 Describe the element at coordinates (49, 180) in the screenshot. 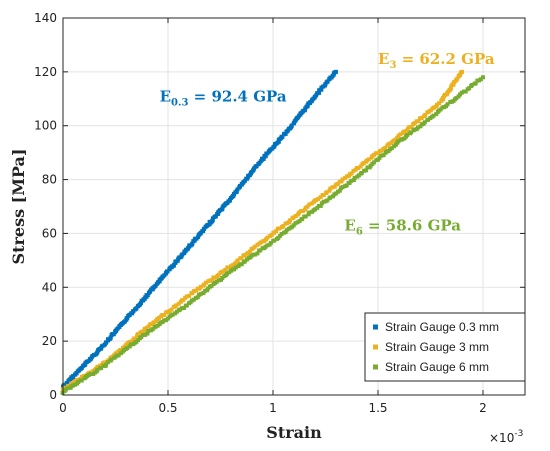

I see `y-tick-label: 80` at that location.